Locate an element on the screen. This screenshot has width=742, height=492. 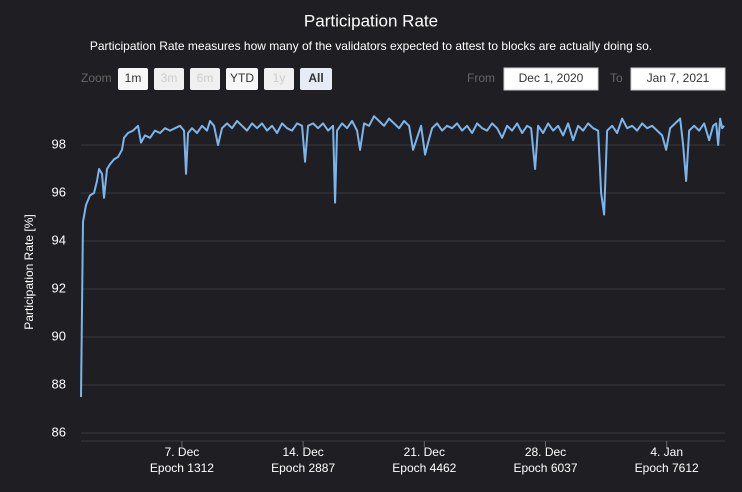
zoom-button-label: 1m is located at coordinates (133, 78).